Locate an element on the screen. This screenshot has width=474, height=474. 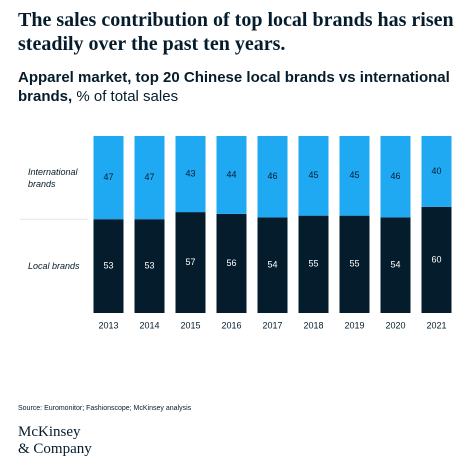
data-label: 60 is located at coordinates (436, 259).